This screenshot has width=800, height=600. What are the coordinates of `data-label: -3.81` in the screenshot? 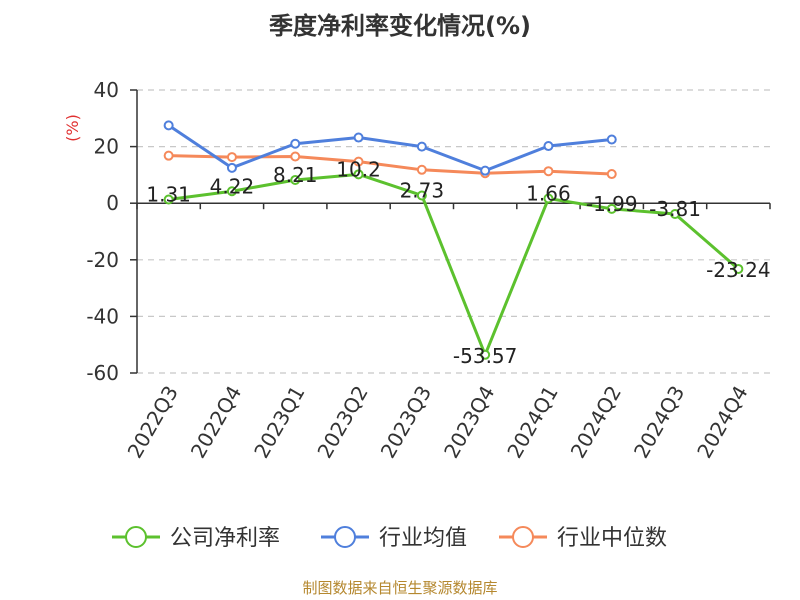 It's located at (675, 209).